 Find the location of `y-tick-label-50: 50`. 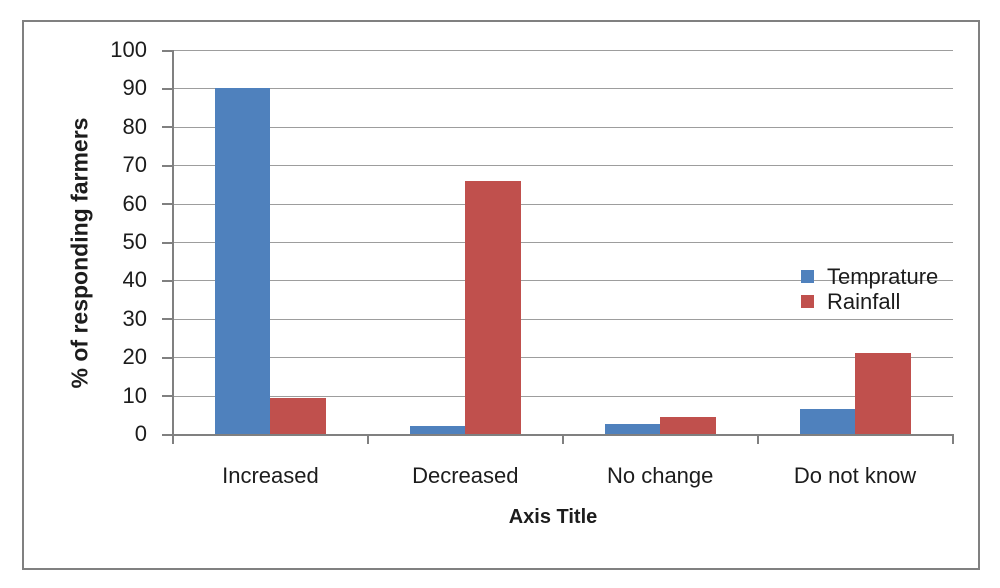

y-tick-label-50: 50 is located at coordinates (134, 241).